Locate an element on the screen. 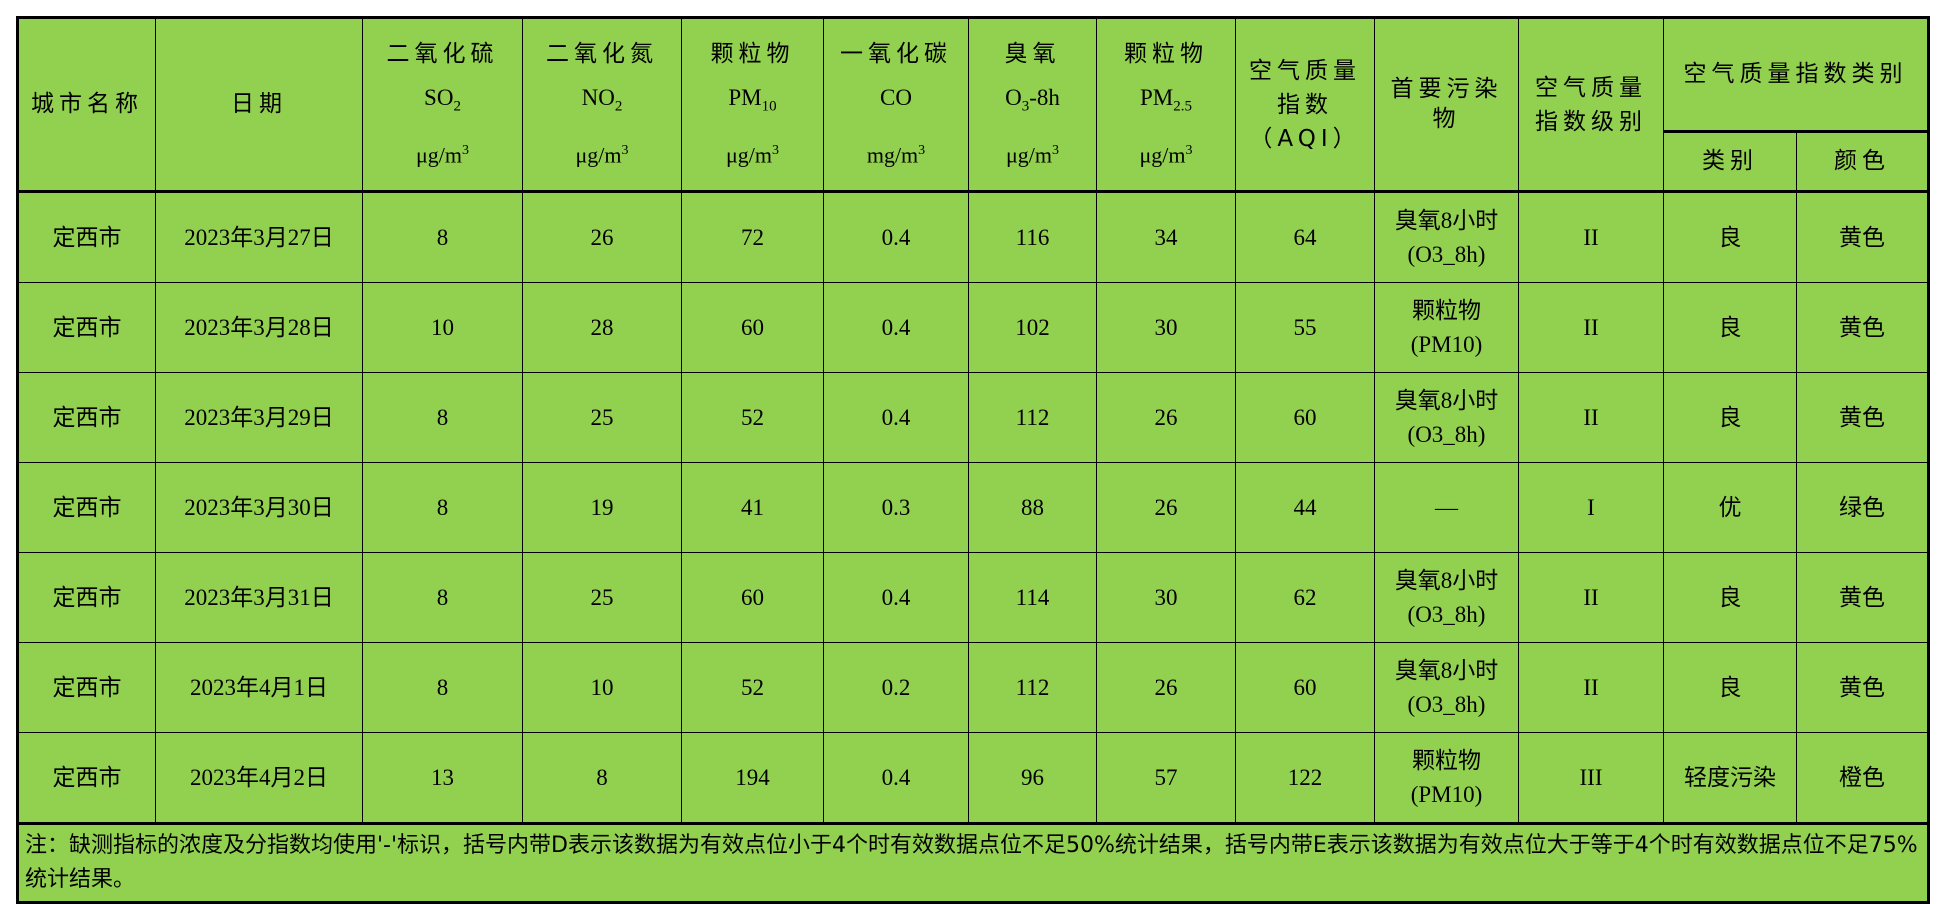 This screenshot has width=1946, height=904. cell-o3: 116 is located at coordinates (1032, 237).